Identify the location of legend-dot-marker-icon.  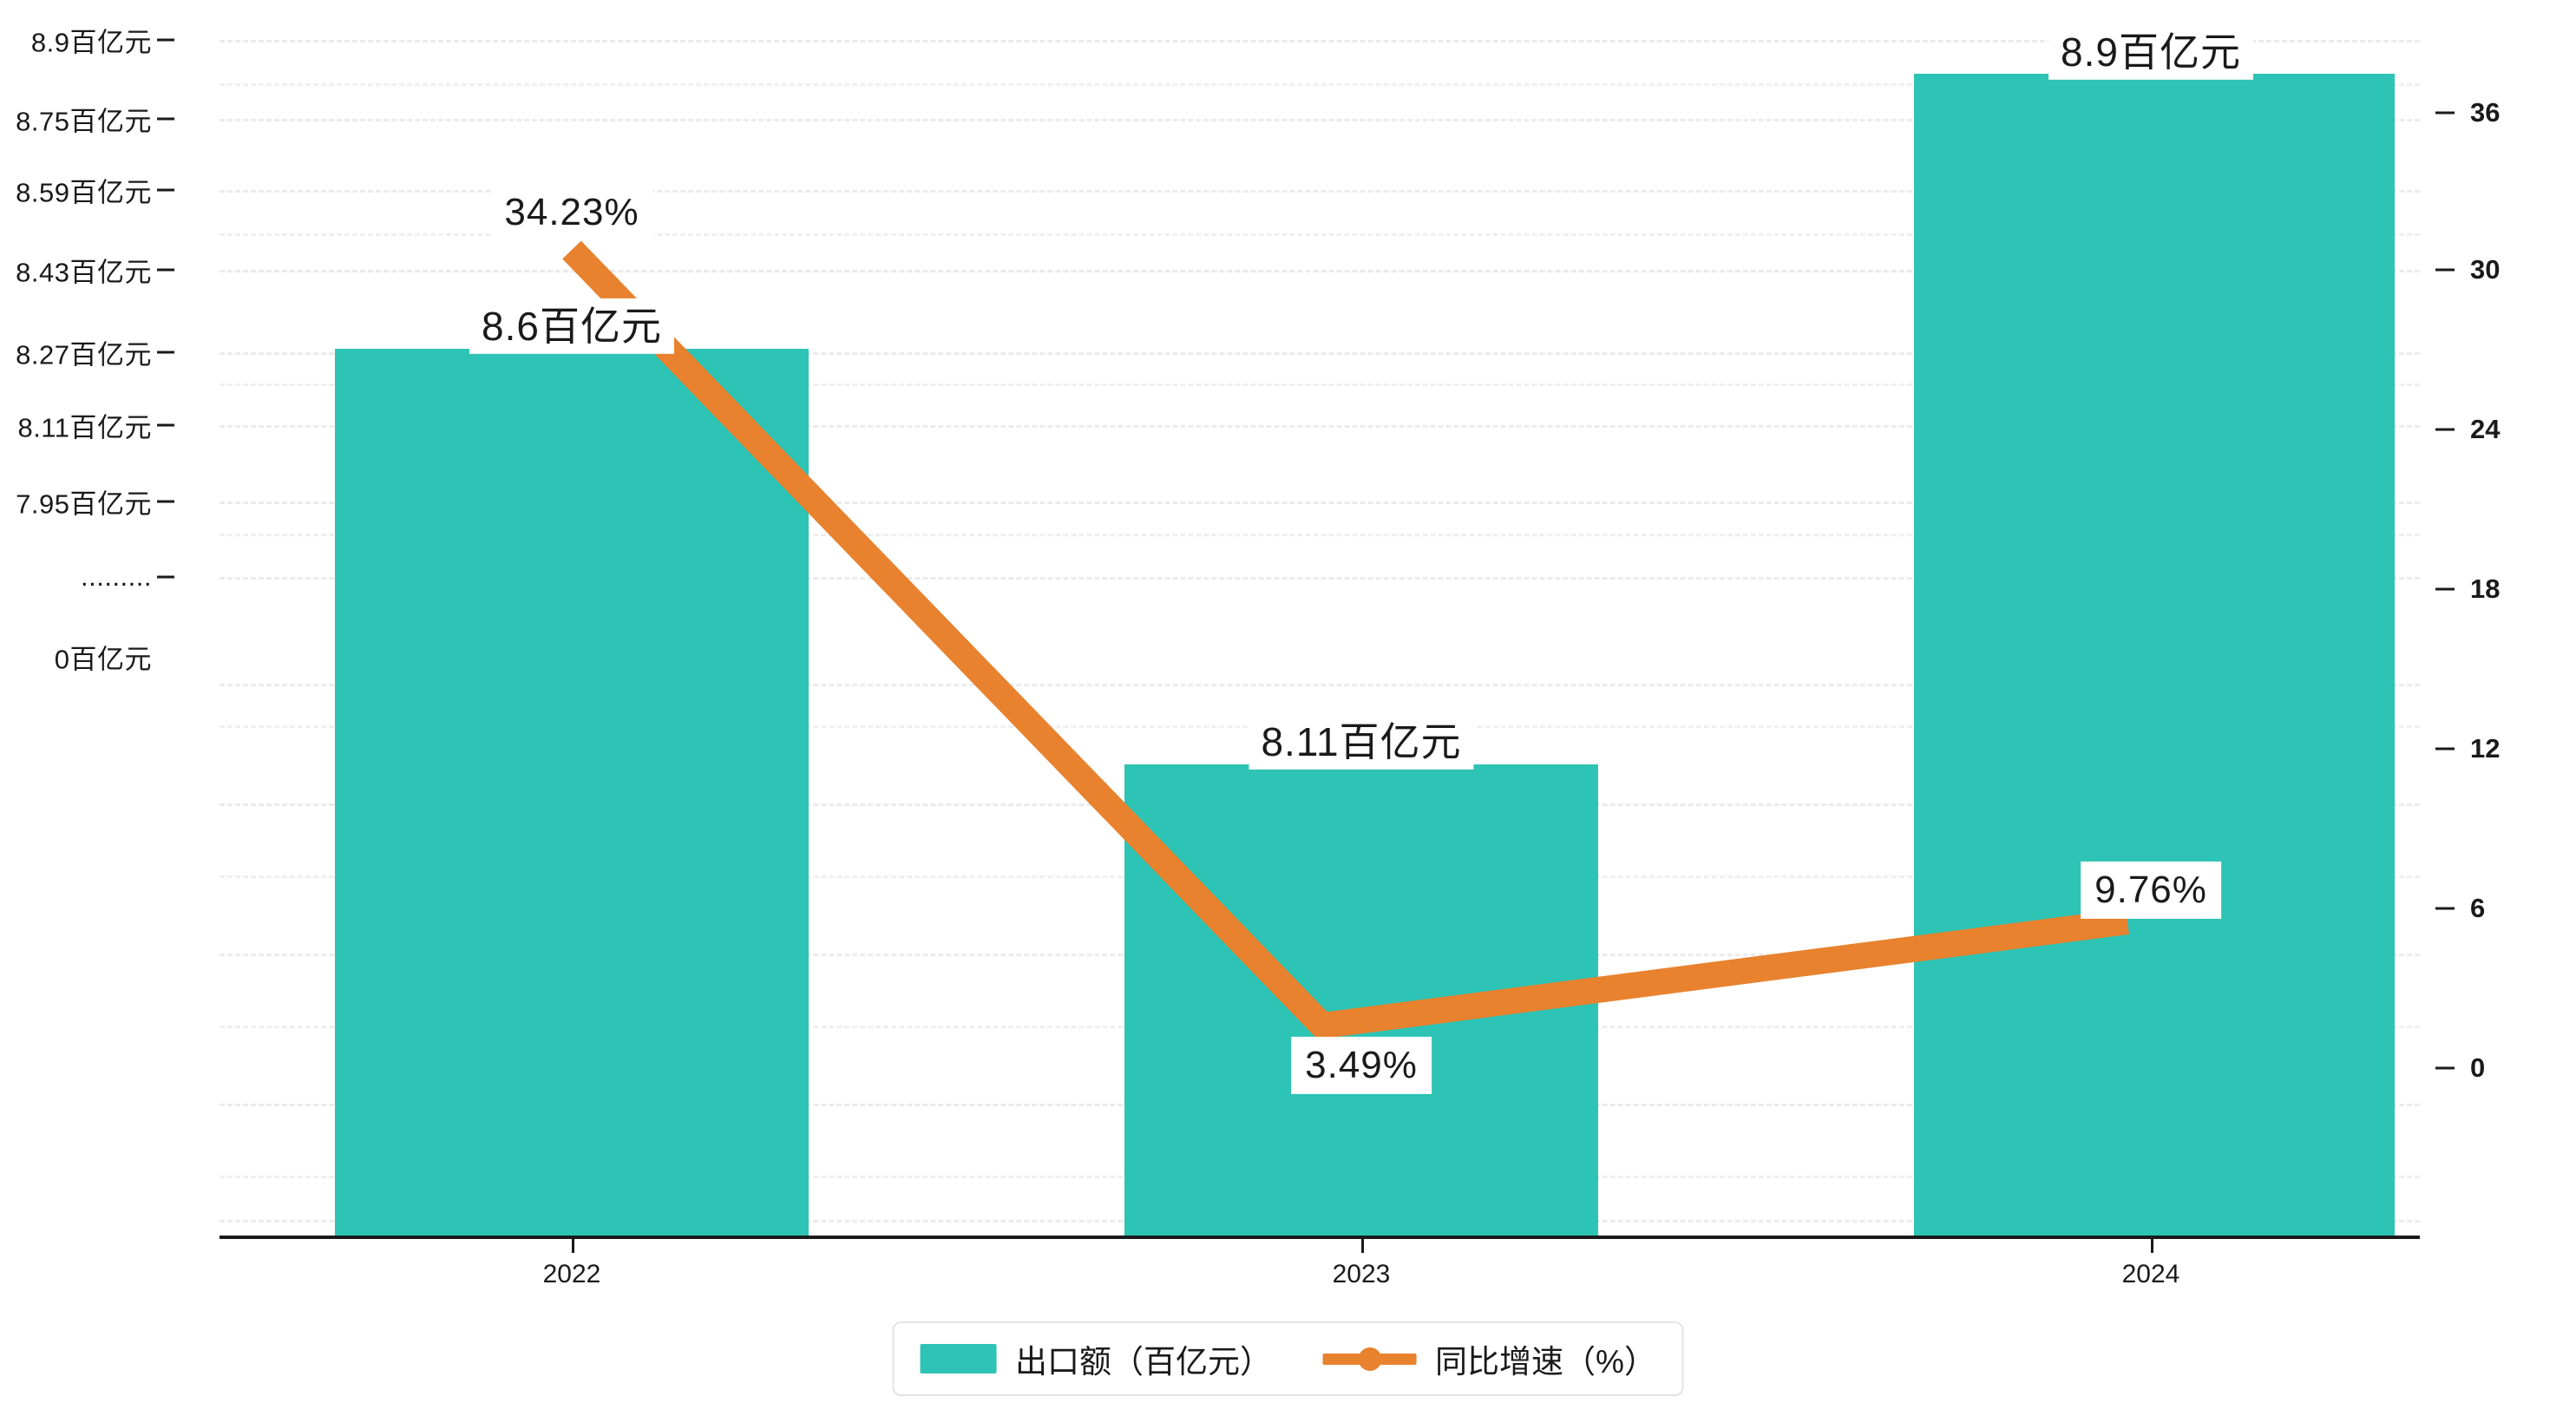
(1370, 1359).